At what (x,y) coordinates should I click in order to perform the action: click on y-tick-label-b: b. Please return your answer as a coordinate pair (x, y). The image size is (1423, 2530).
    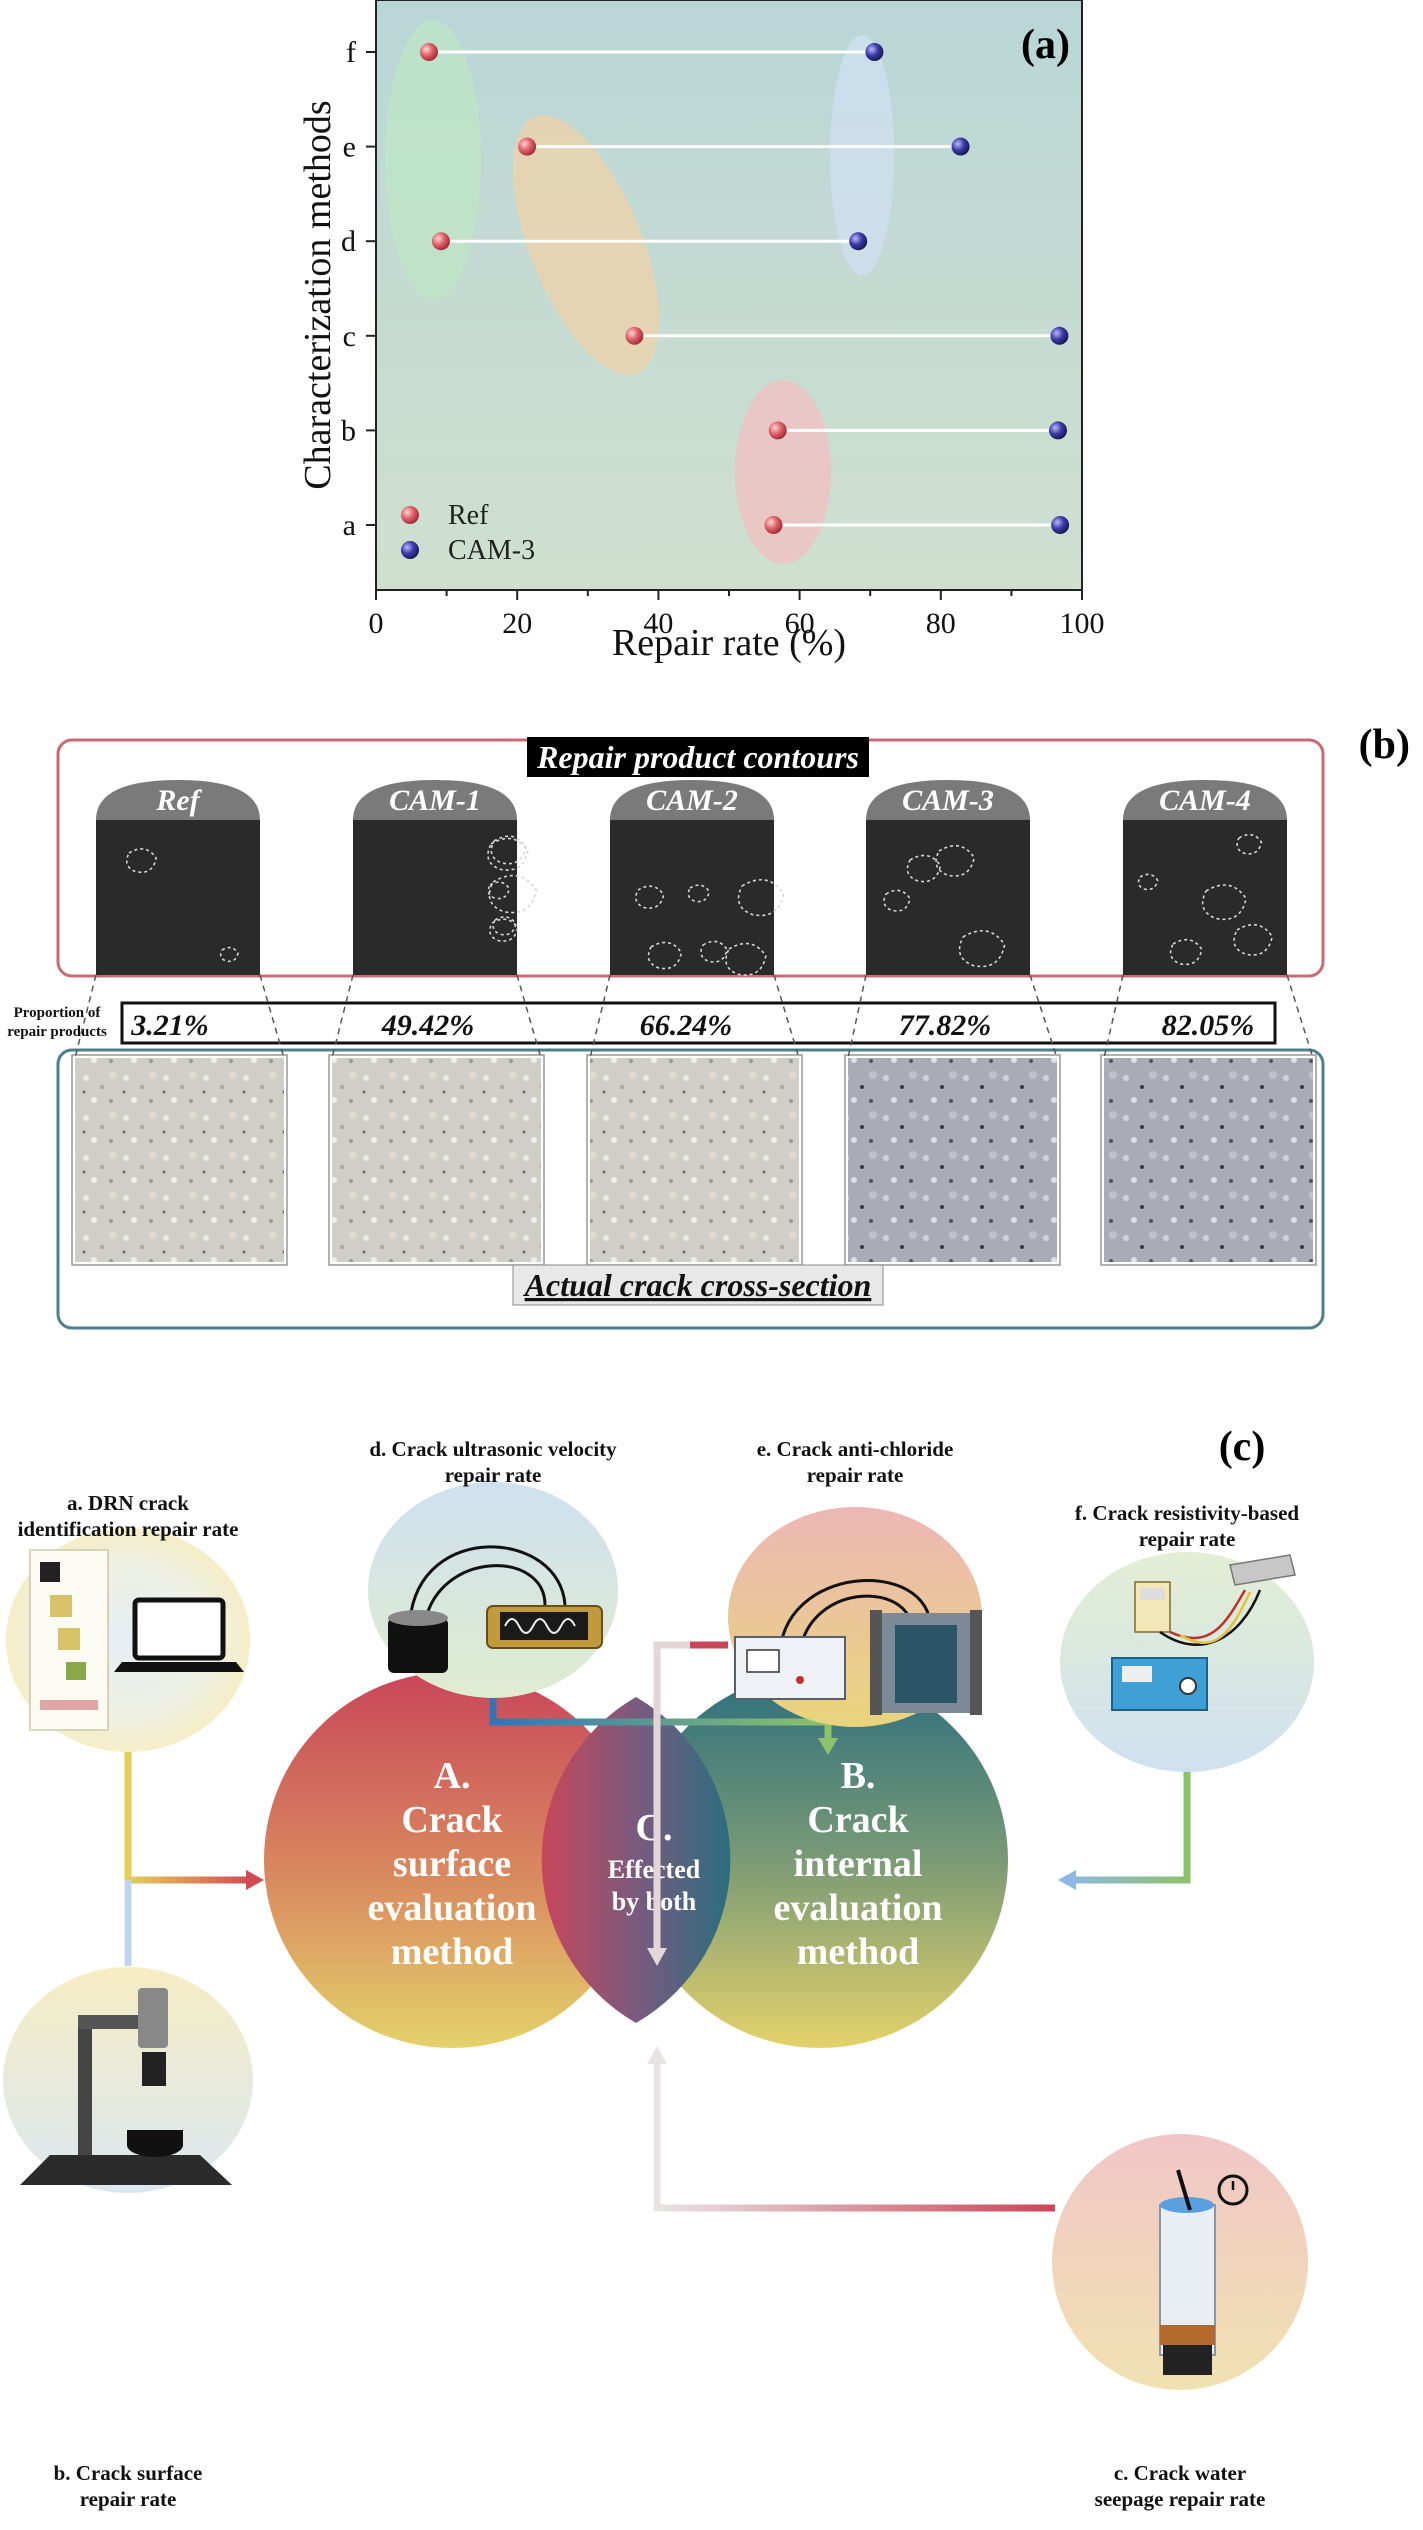
    Looking at the image, I should click on (348, 430).